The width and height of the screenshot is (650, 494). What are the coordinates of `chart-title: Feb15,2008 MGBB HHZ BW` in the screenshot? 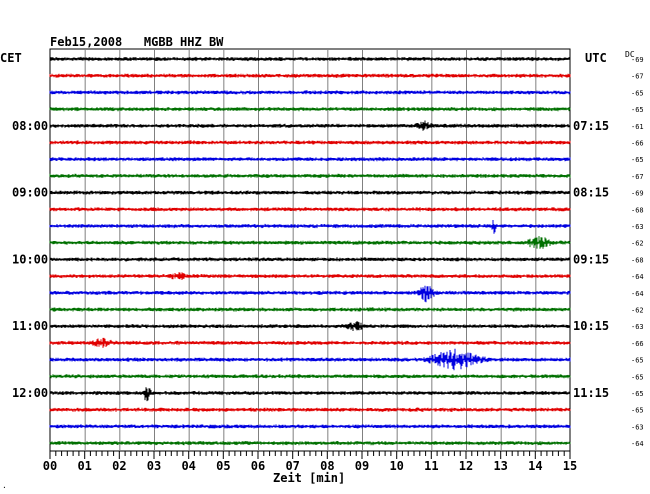 It's located at (137, 42).